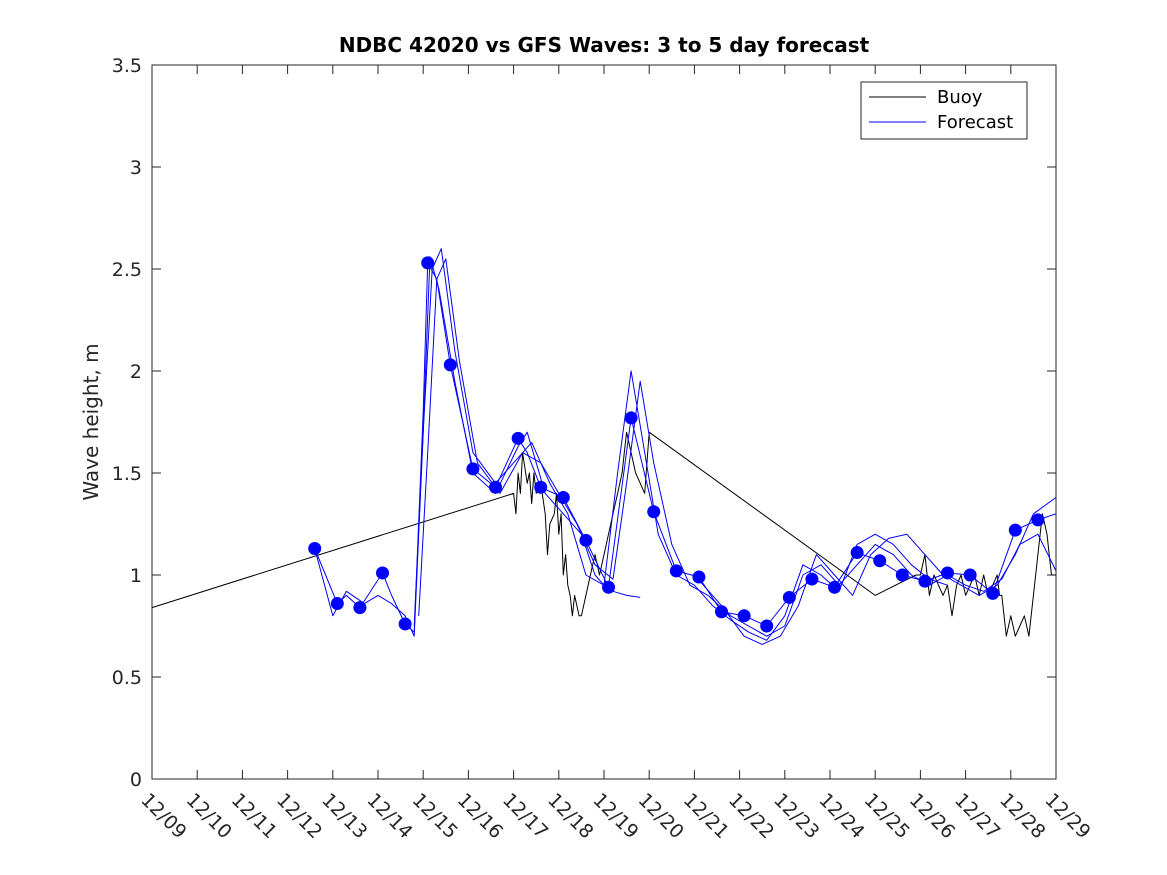  I want to click on y-tick-label: 0, so click(136, 780).